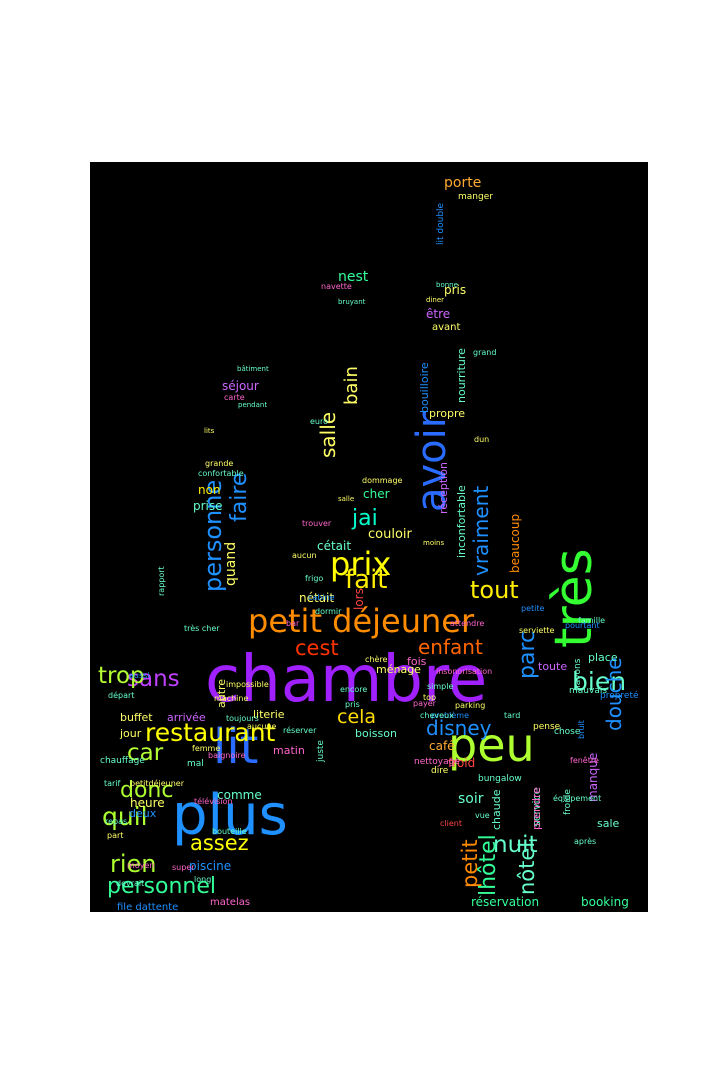 This screenshot has width=720, height=1080. I want to click on cloud-word: plus, so click(230, 815).